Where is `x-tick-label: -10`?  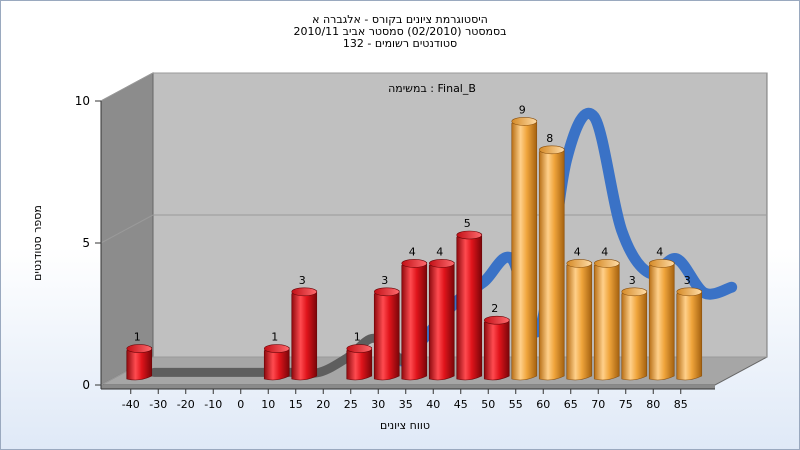
x-tick-label: -10 is located at coordinates (213, 404).